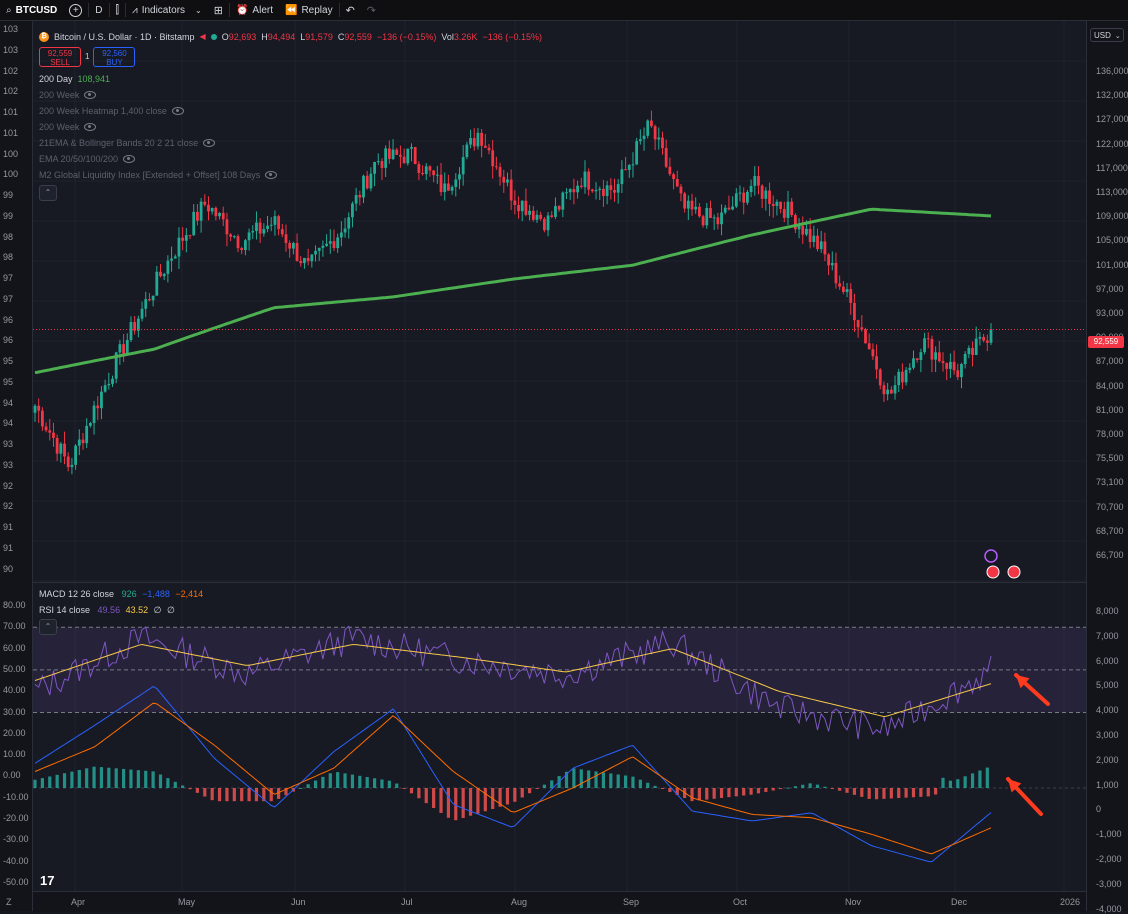 This screenshot has height=914, width=1128. I want to click on right-axis-main-tick-label: 73,100, so click(1110, 482).